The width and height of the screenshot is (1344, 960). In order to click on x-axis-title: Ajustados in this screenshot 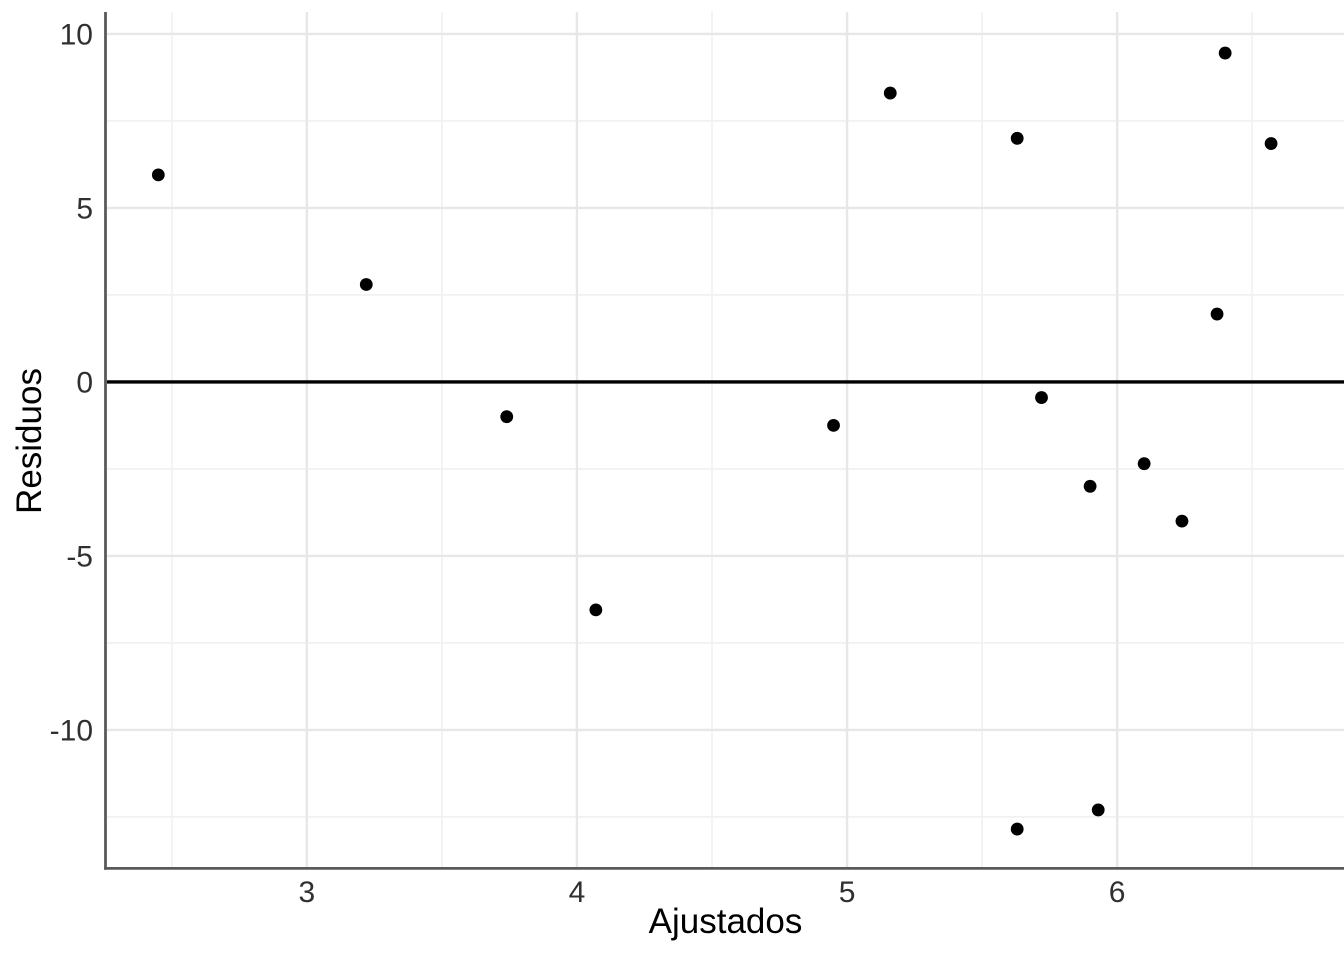, I will do `click(725, 921)`.